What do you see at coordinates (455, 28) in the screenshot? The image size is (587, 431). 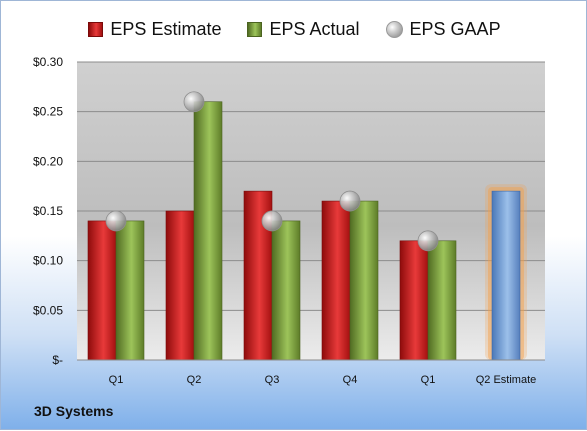 I see `legend-label-gaap: EPS GAAP` at bounding box center [455, 28].